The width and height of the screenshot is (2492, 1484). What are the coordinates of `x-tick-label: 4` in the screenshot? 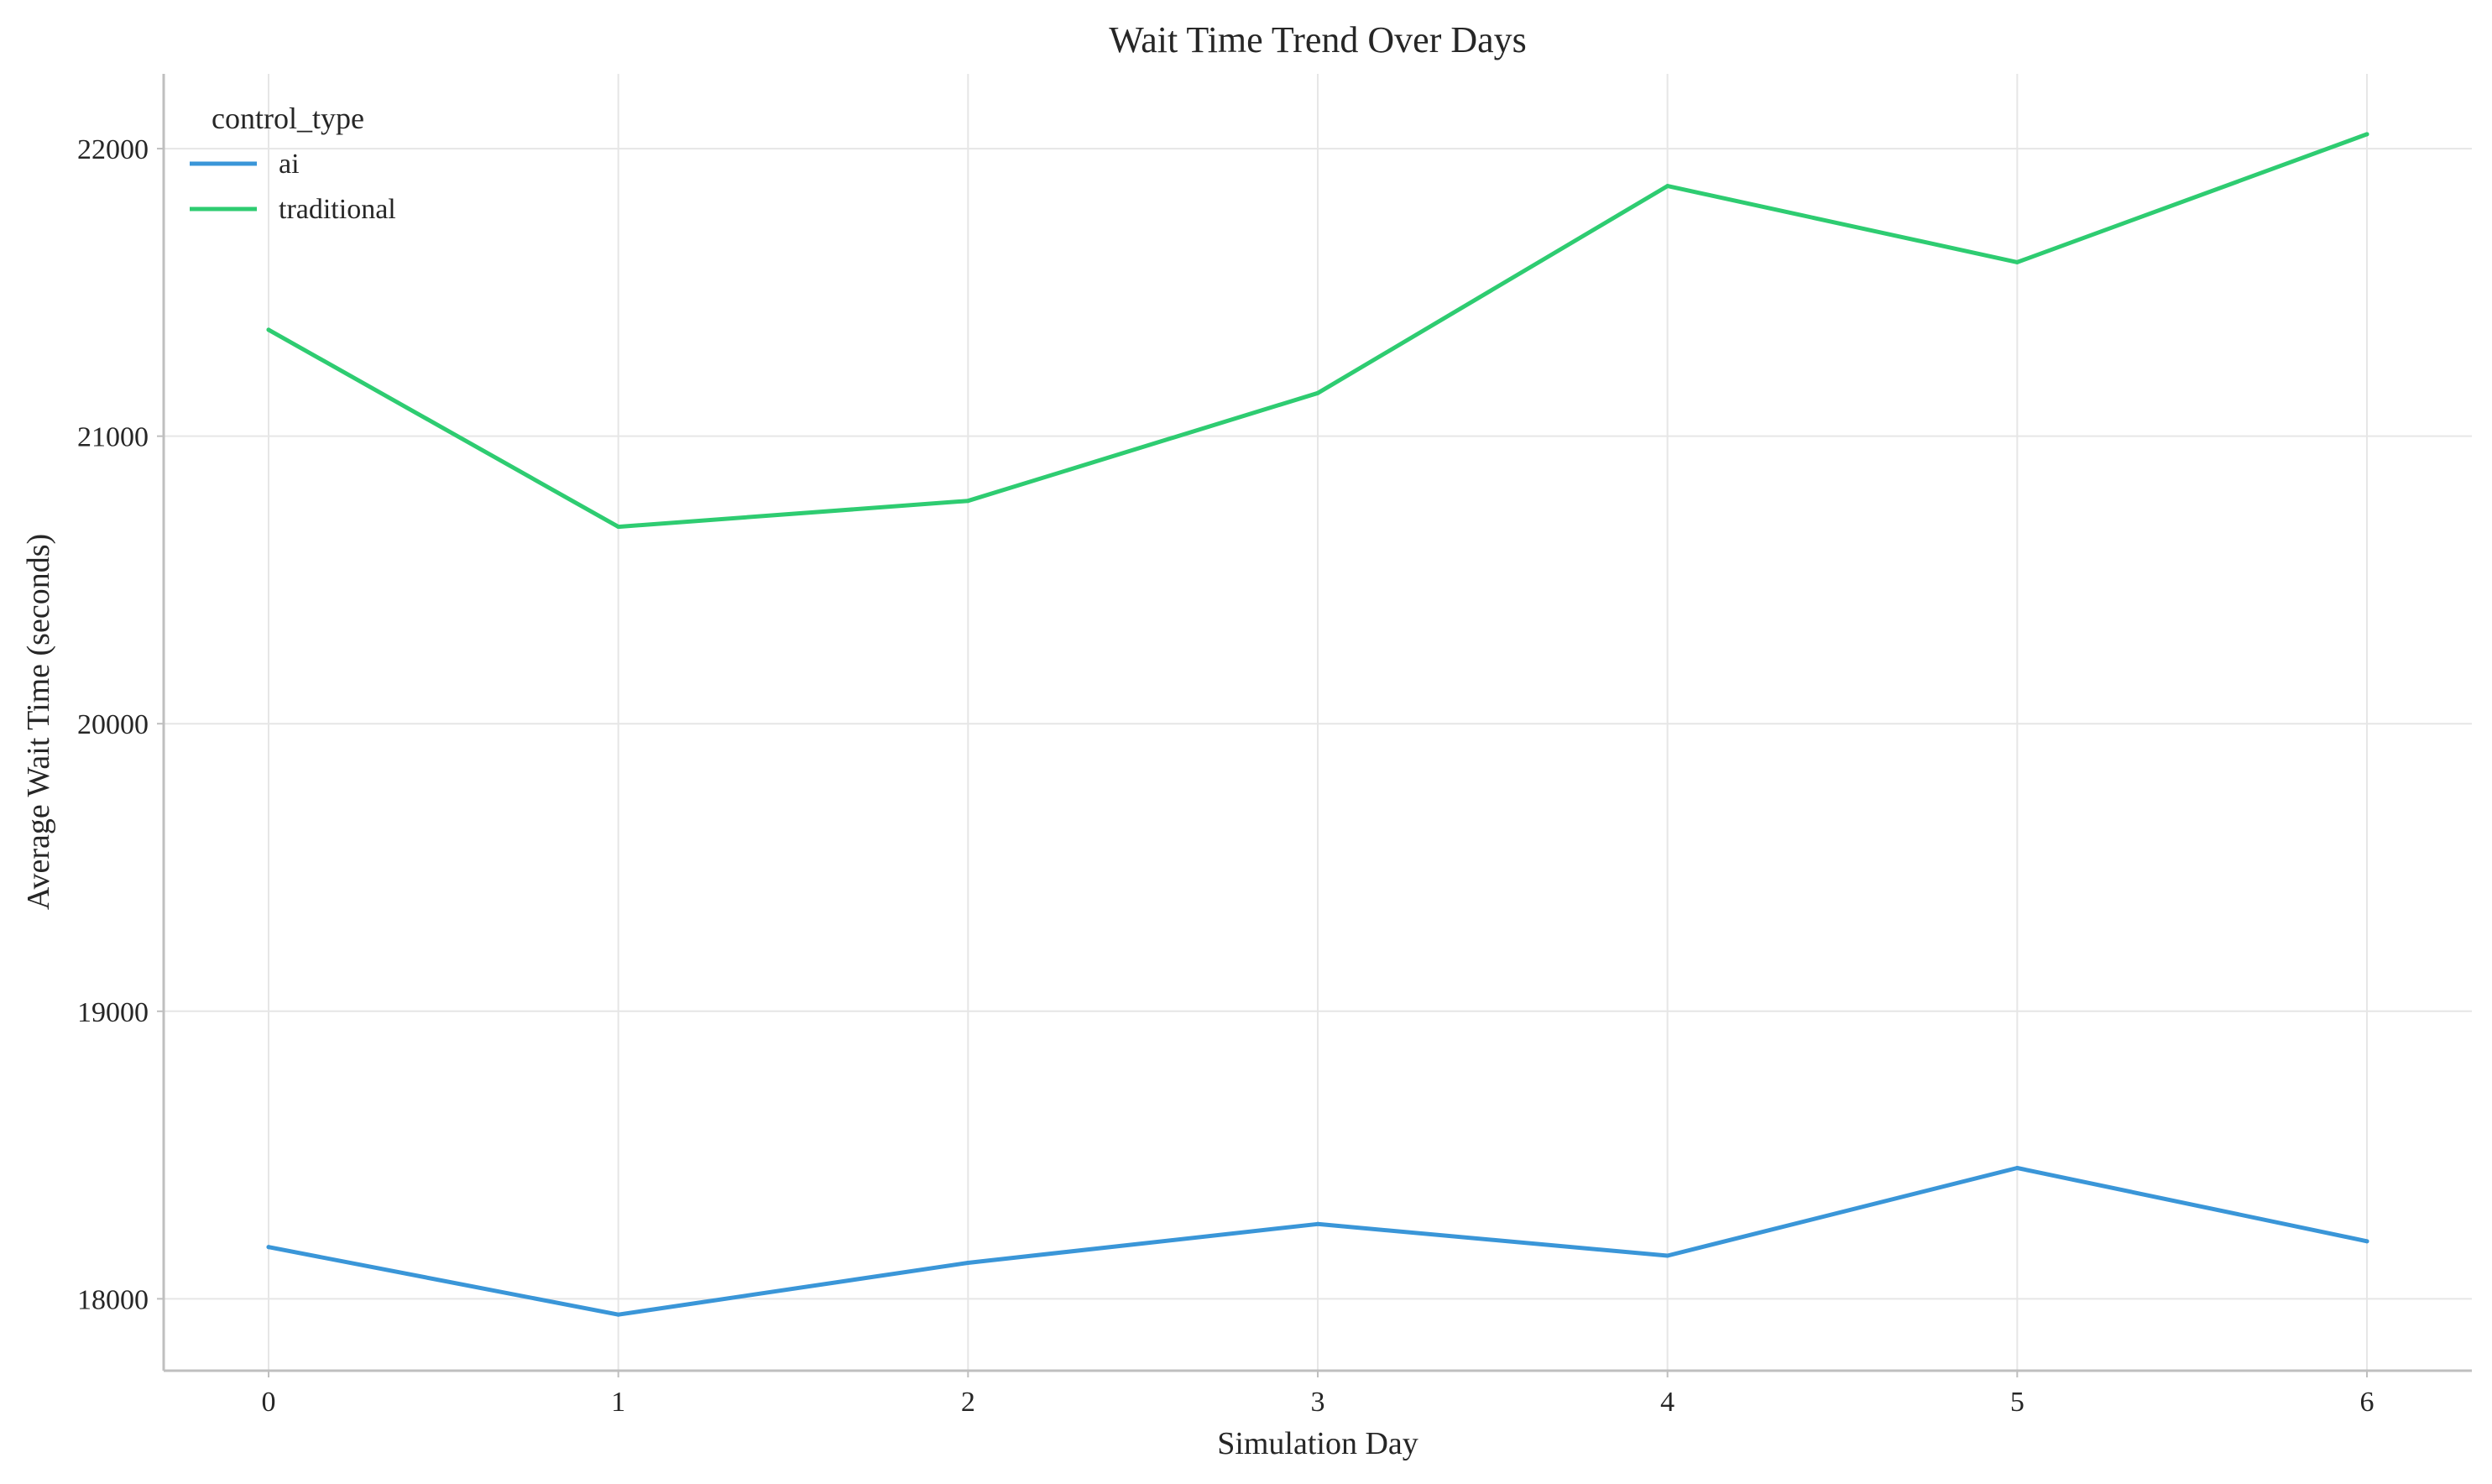 It's located at (1667, 1402).